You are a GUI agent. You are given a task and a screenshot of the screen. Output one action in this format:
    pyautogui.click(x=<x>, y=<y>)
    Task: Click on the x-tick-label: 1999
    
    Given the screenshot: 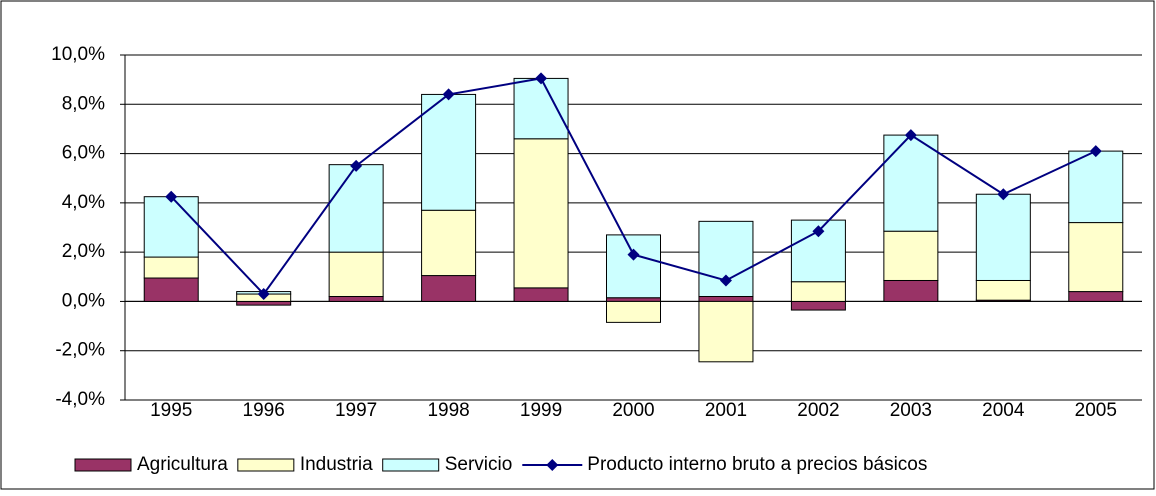 What is the action you would take?
    pyautogui.click(x=541, y=410)
    